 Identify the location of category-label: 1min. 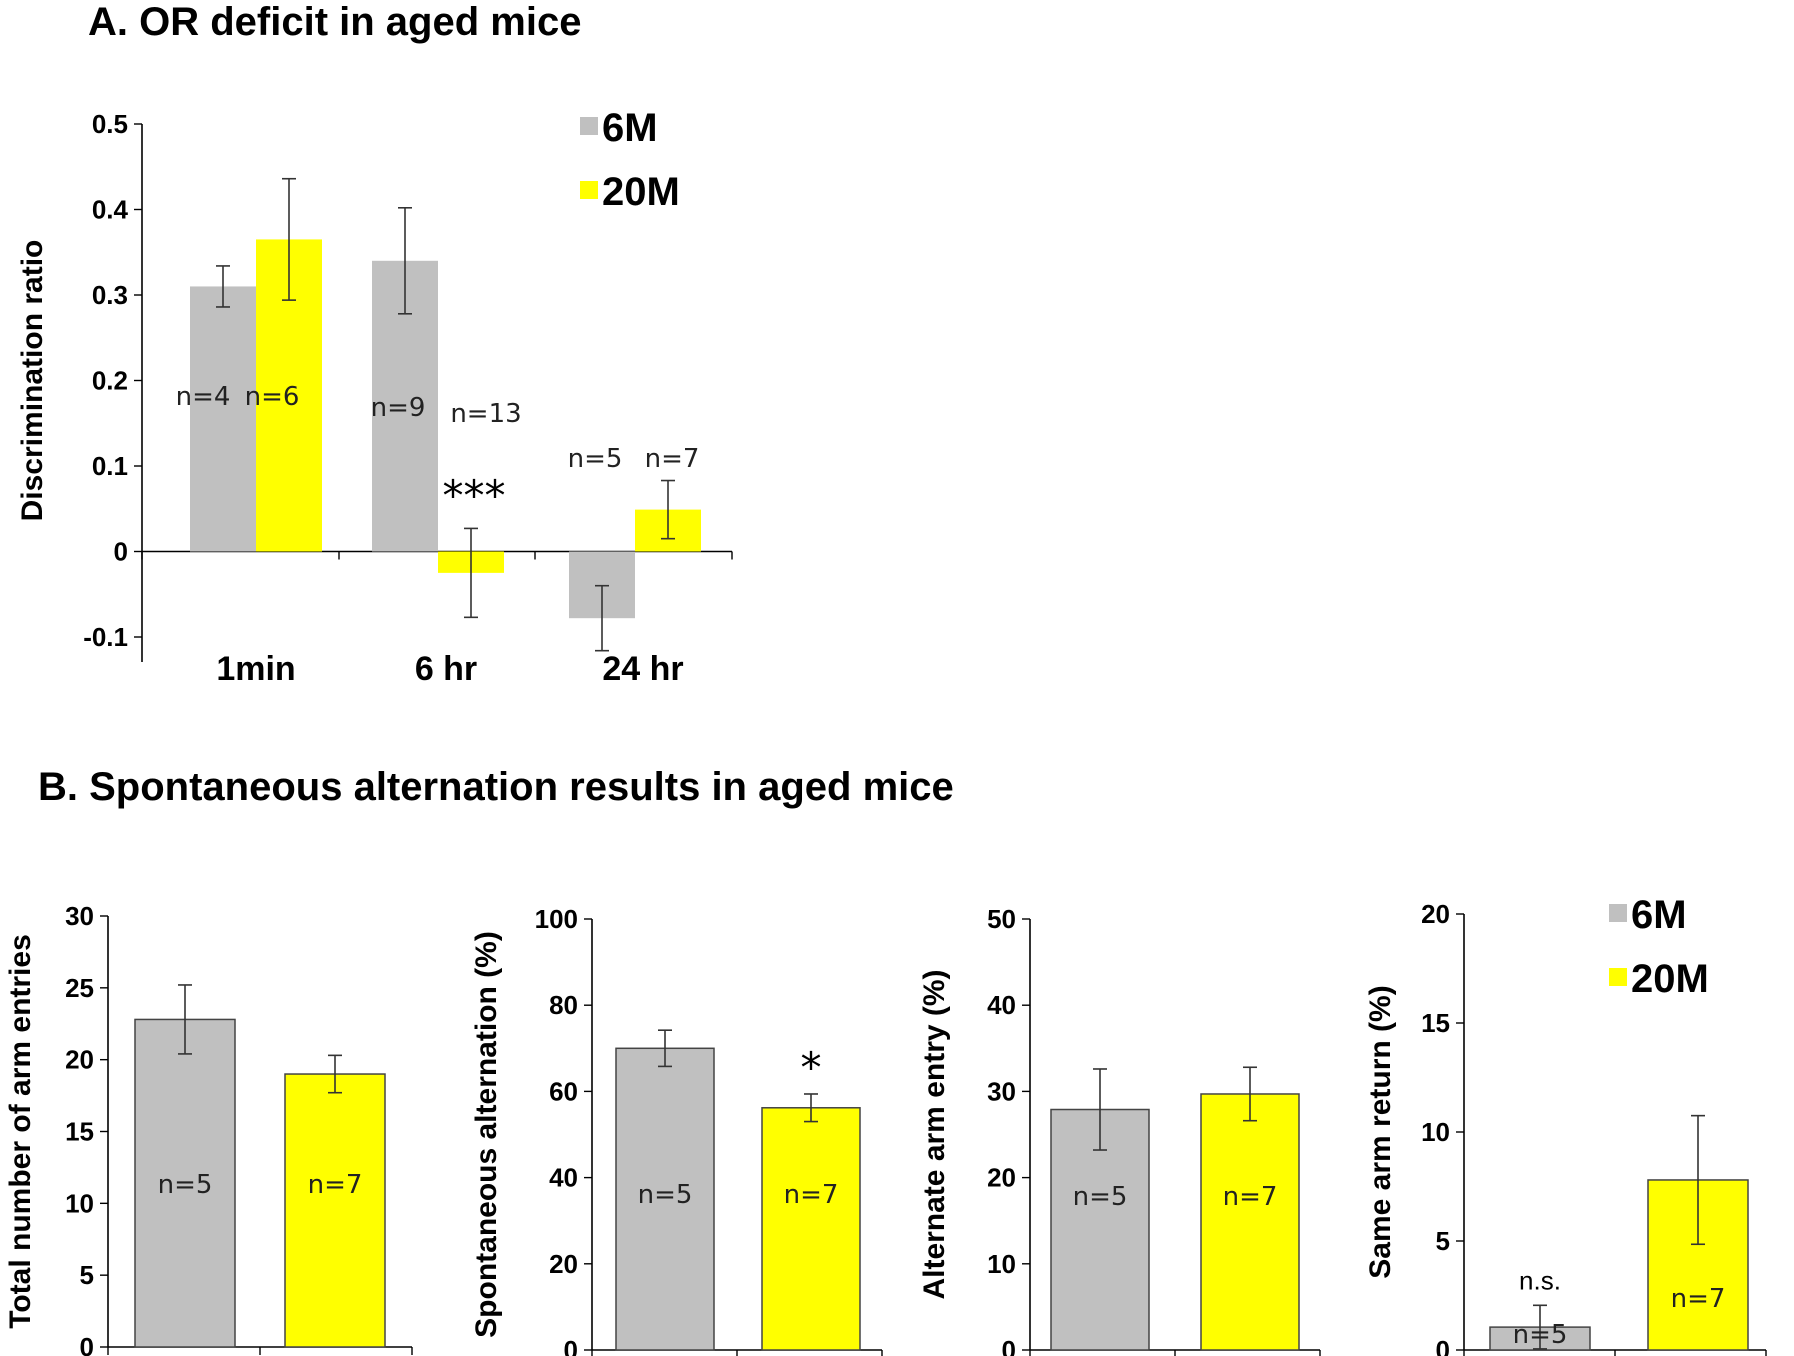
(255, 669).